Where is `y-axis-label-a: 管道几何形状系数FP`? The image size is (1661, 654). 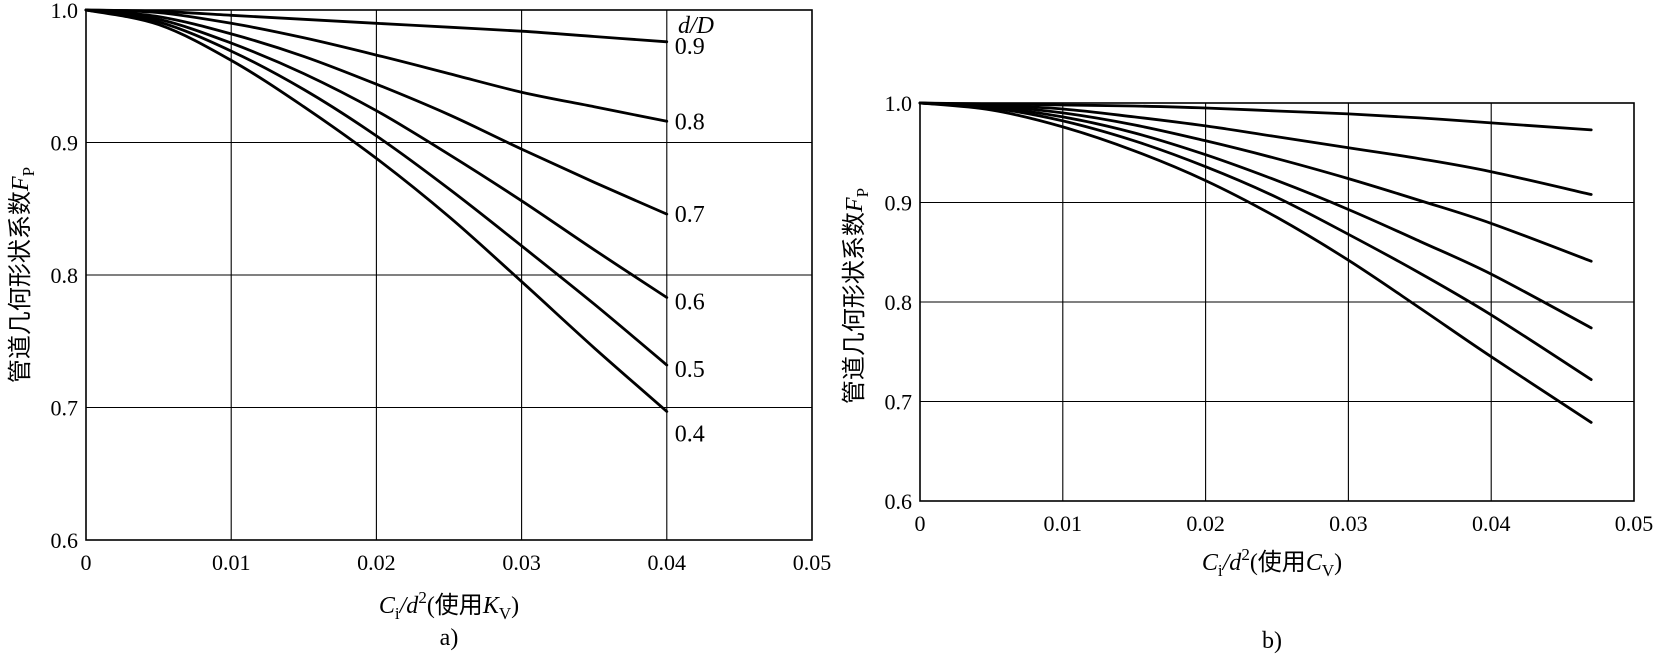
y-axis-label-a: 管道几何形状系数FP is located at coordinates (22, 275).